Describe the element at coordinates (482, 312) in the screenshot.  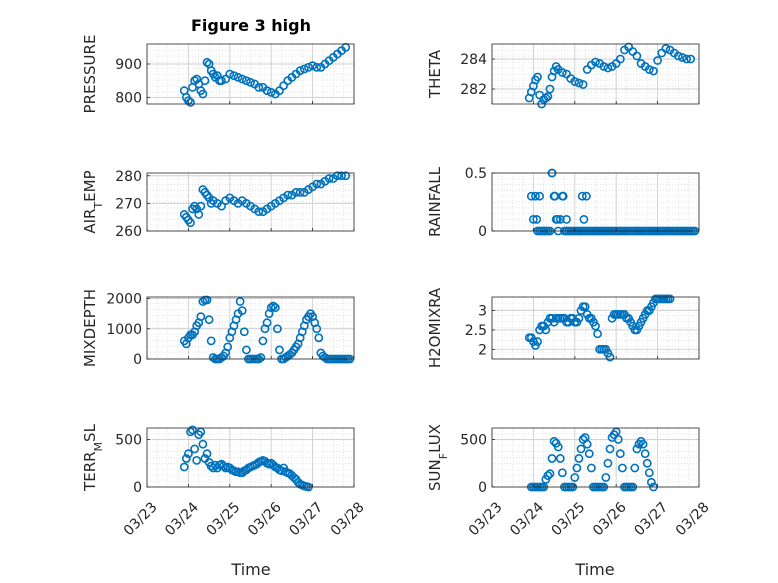
I see `y-tick-label: 3` at that location.